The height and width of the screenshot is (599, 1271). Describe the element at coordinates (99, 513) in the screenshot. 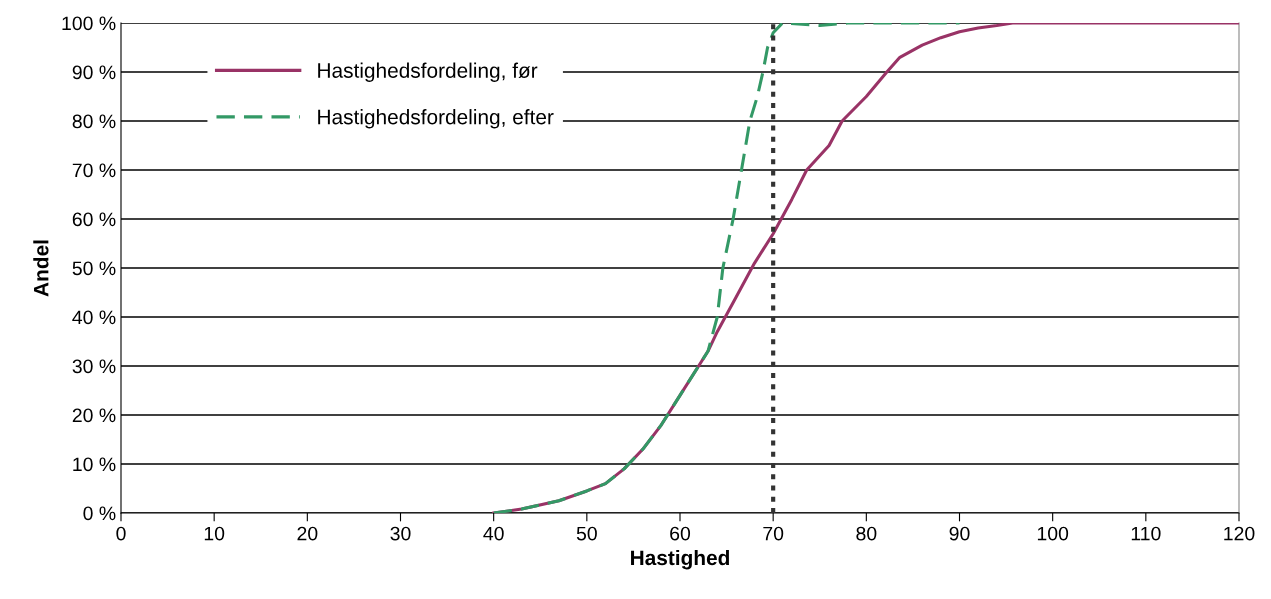

I see `y-tick-label: 0 %` at that location.